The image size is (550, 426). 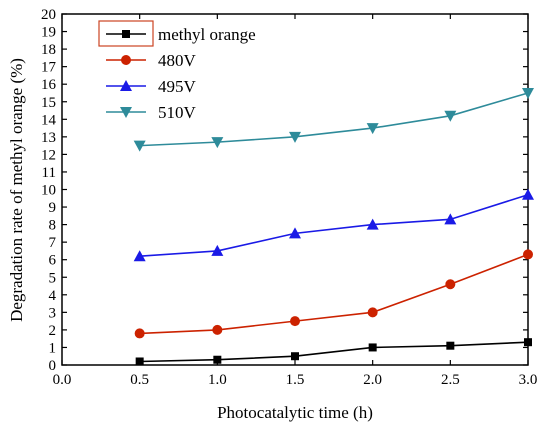 I want to click on legend-label: 495V, so click(x=177, y=86).